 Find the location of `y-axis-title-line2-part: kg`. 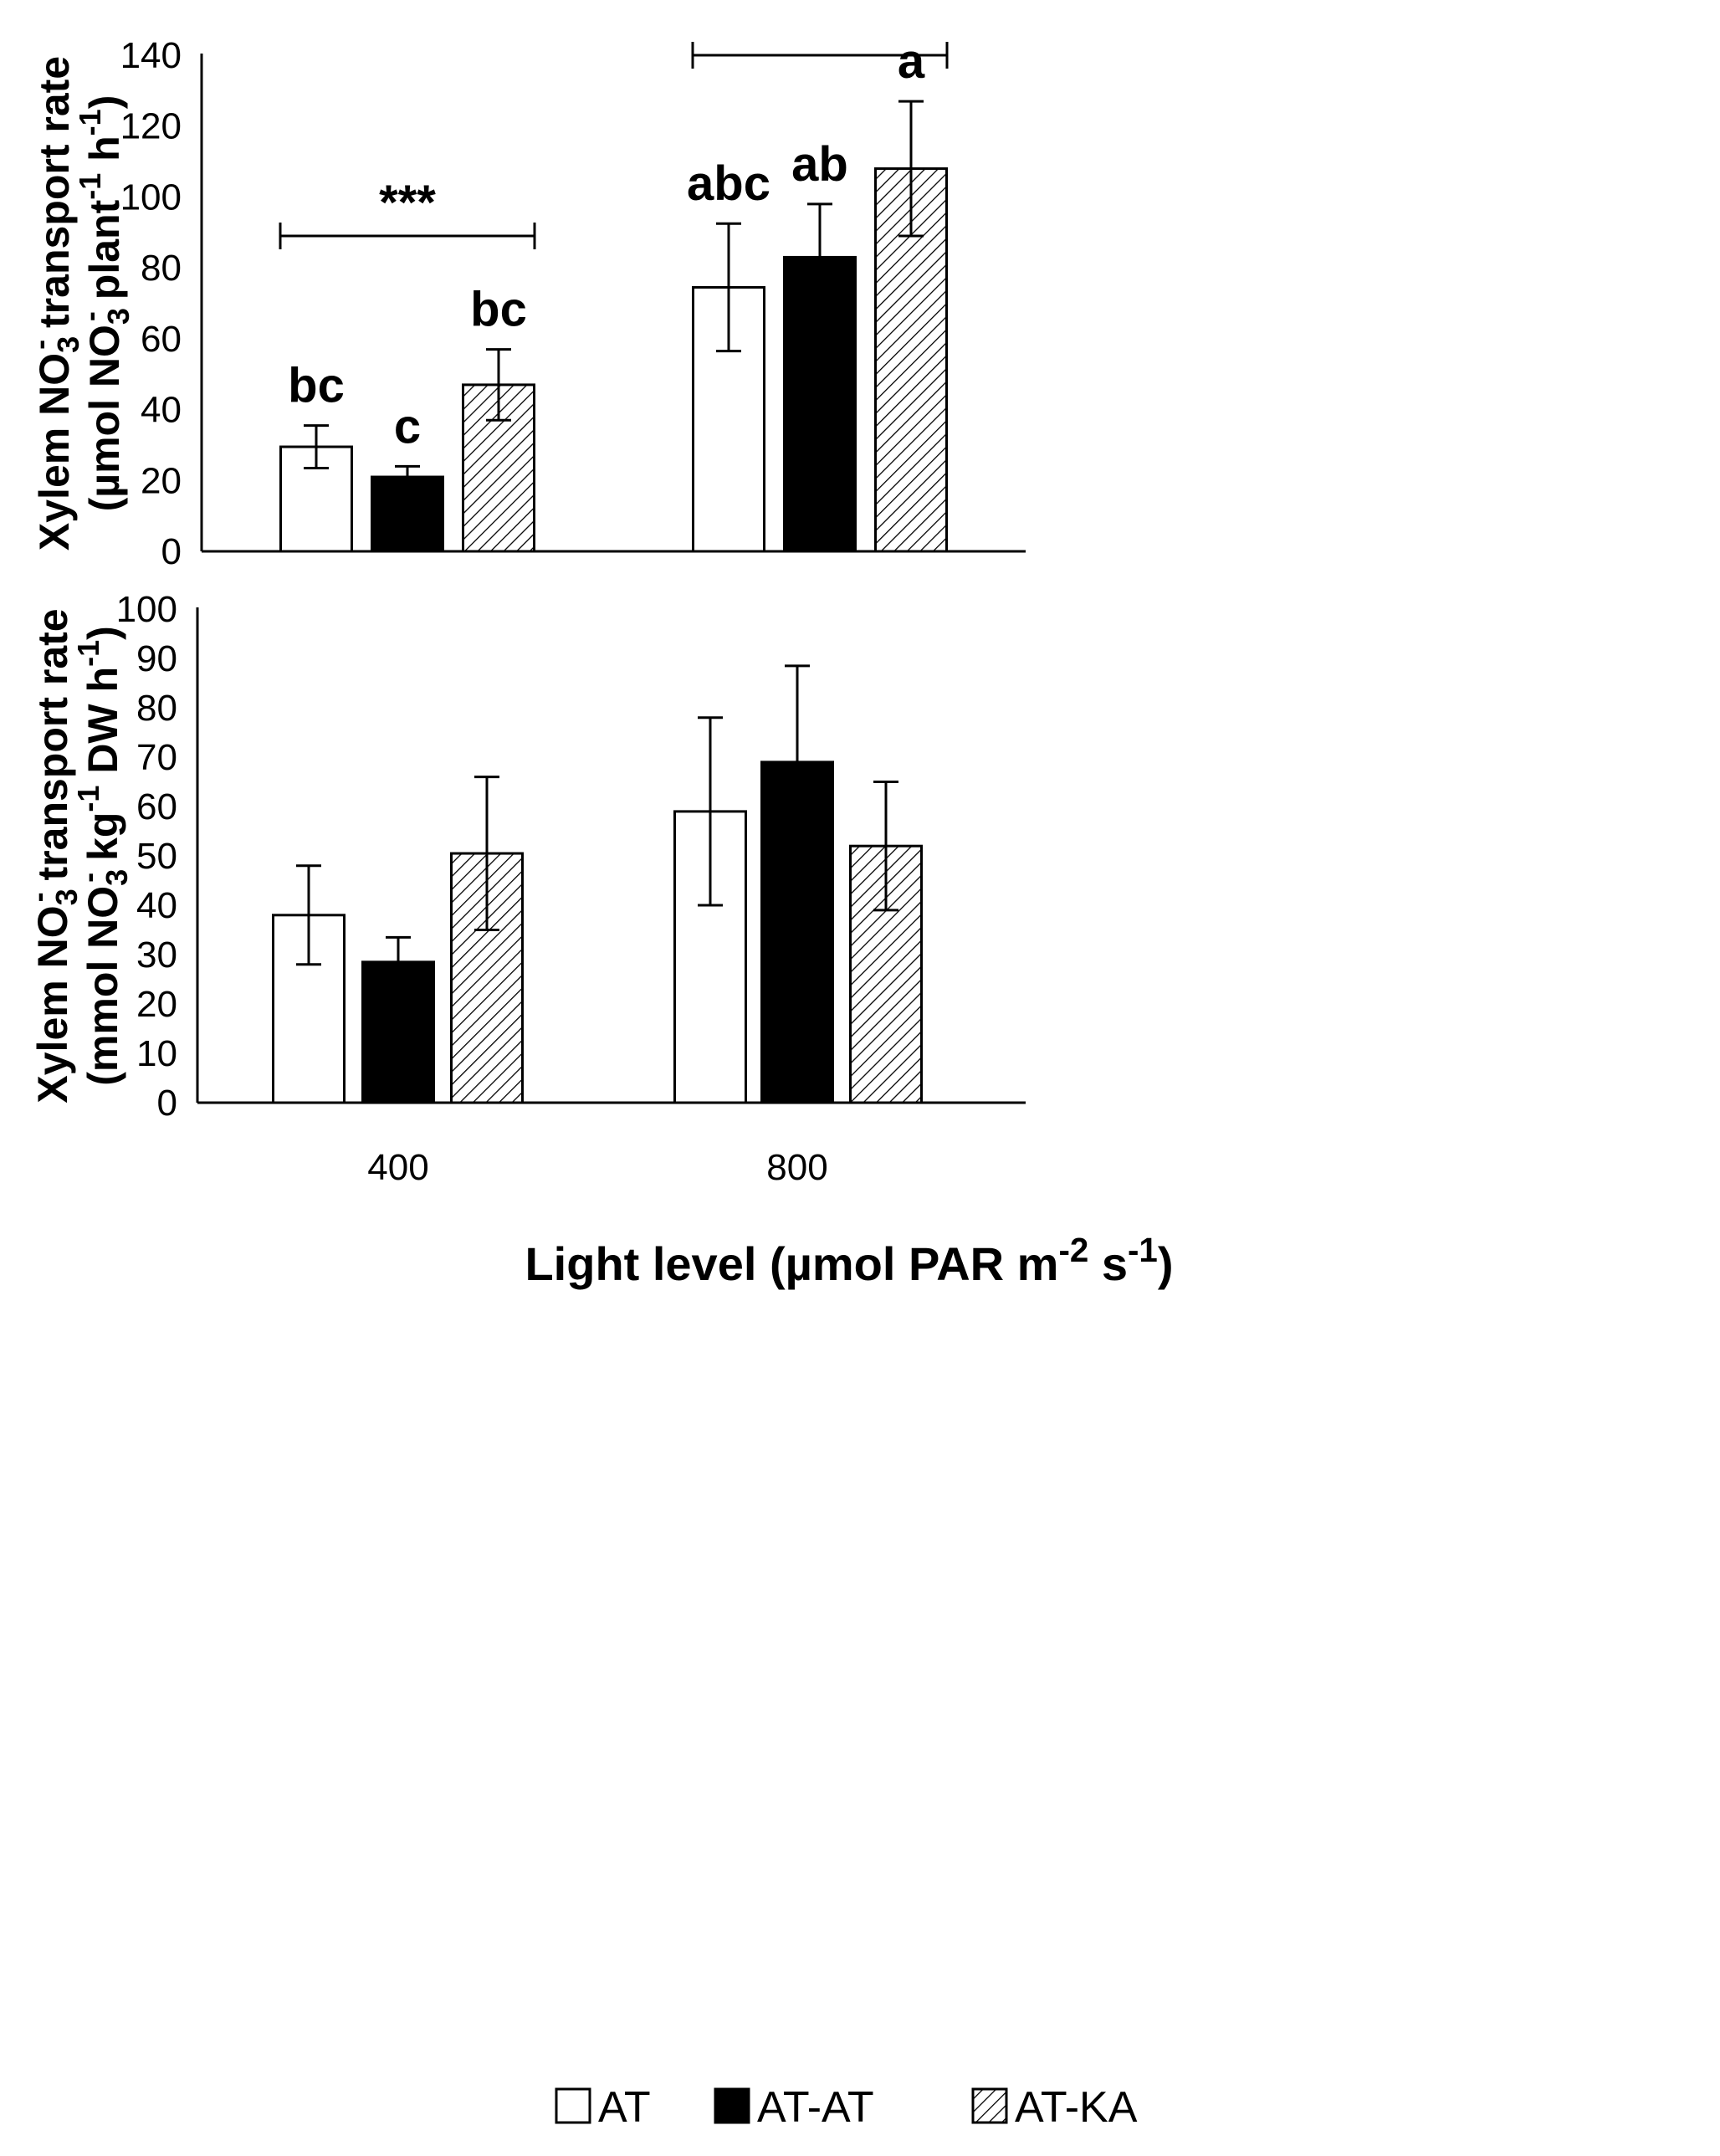

y-axis-title-line2-part: kg is located at coordinates (103, 842).